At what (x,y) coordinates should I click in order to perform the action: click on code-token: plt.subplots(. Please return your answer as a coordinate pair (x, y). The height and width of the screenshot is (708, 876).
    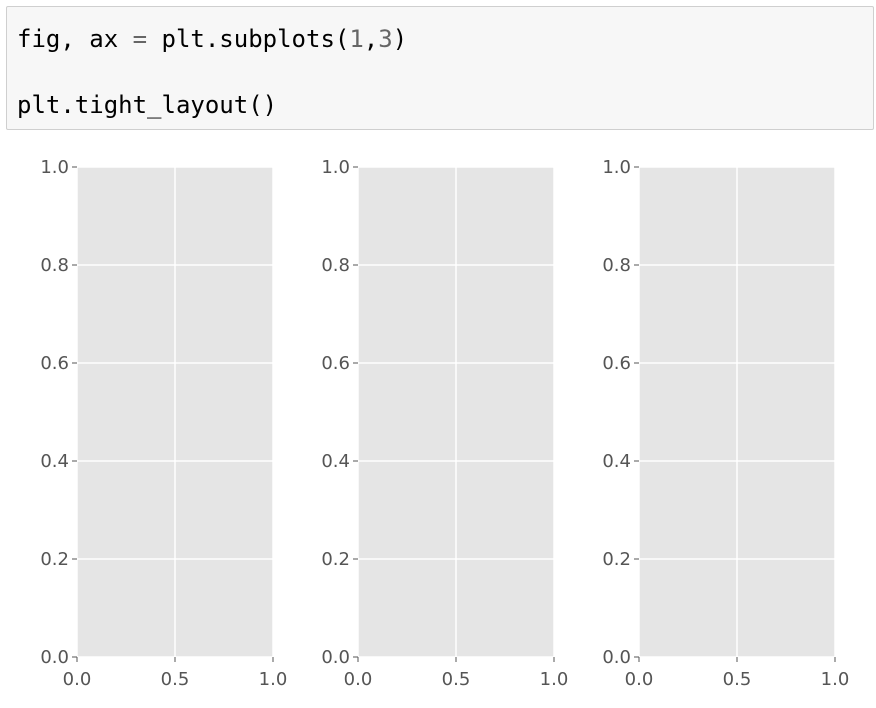
    Looking at the image, I should click on (248, 39).